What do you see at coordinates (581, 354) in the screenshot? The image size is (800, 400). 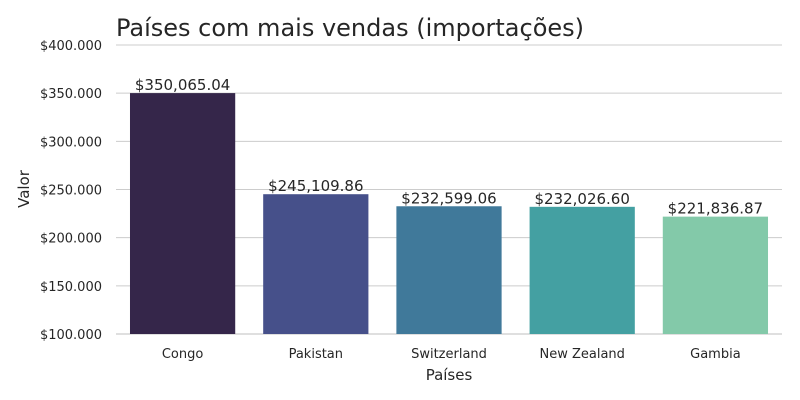 I see `x-tick-label: New Zealand` at bounding box center [581, 354].